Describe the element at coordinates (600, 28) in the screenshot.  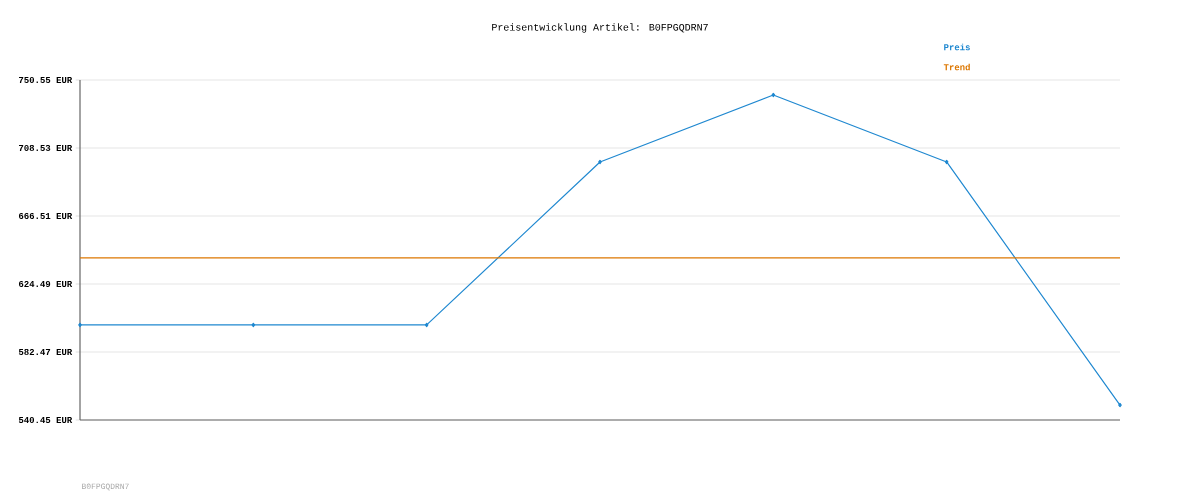
I see `chart-title: Preisentwicklung Artikel: B0FPGQDRN7` at that location.